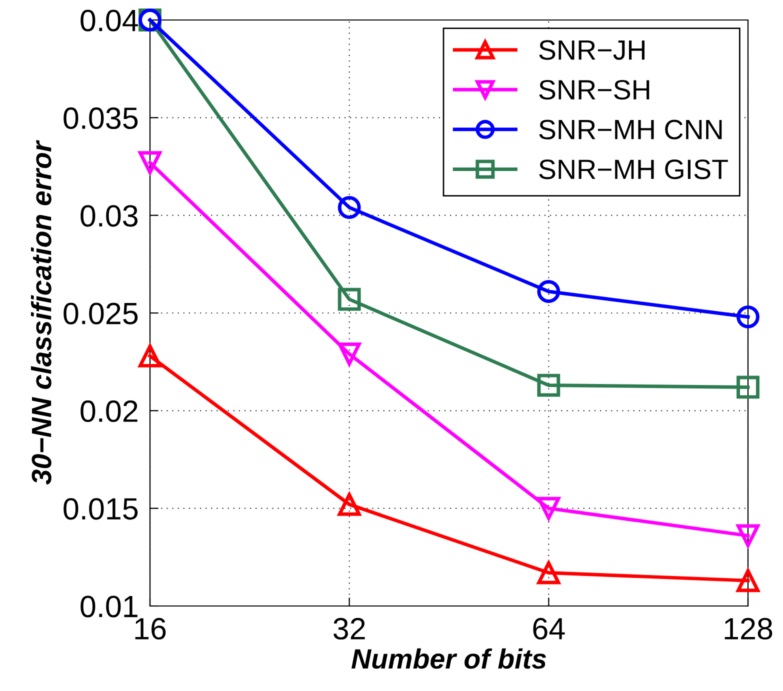 Image resolution: width=783 pixels, height=691 pixels. I want to click on y-tick-label: 0.02, so click(109, 411).